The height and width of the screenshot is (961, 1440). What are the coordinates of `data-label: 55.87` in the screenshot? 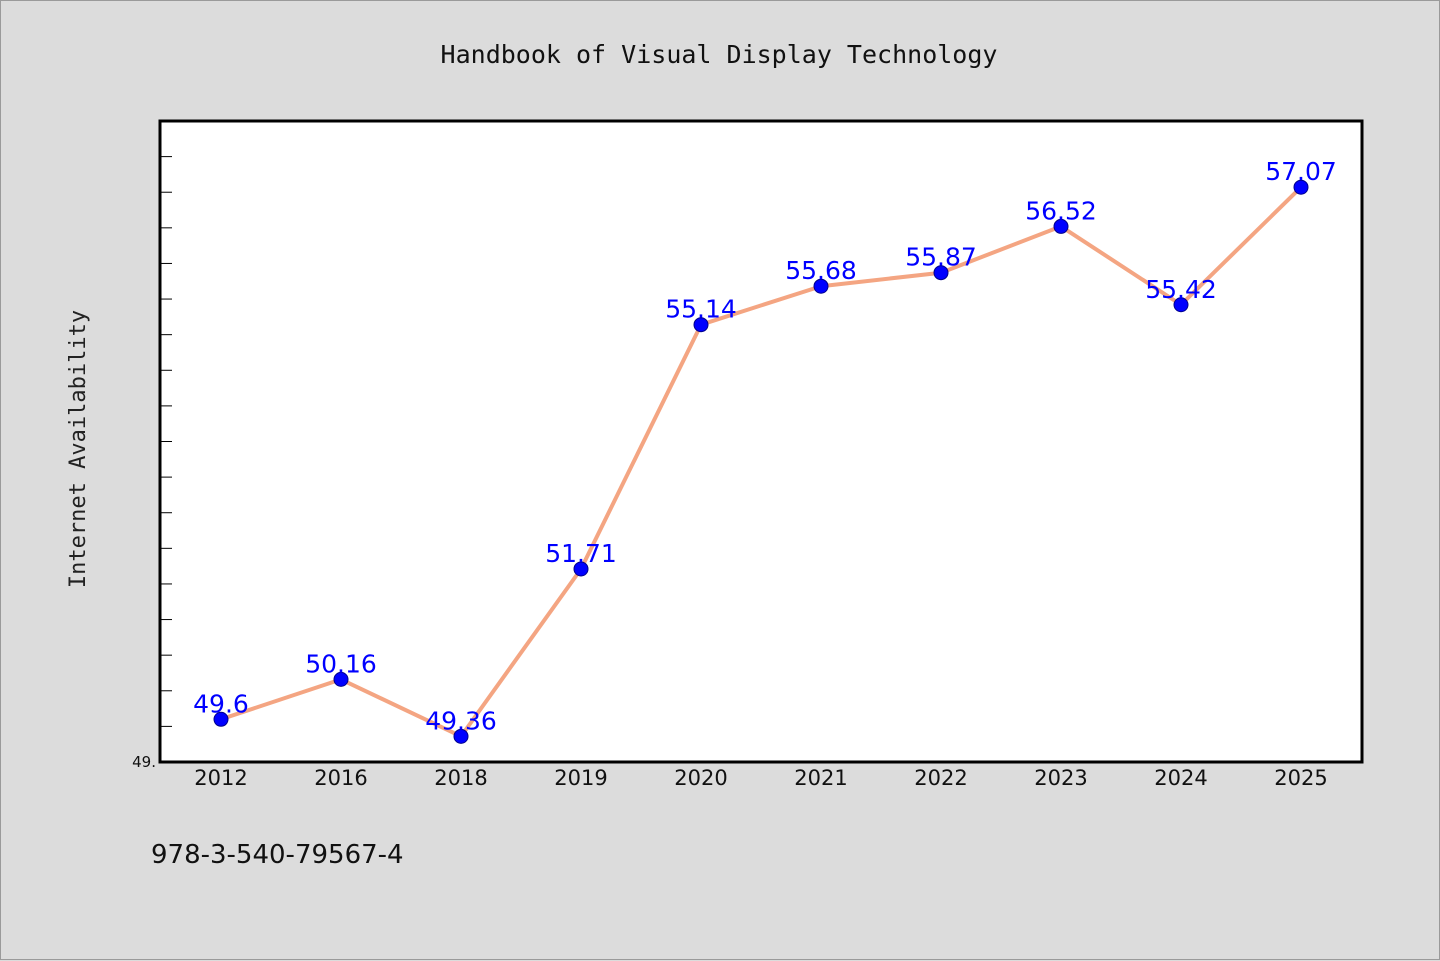 It's located at (941, 257).